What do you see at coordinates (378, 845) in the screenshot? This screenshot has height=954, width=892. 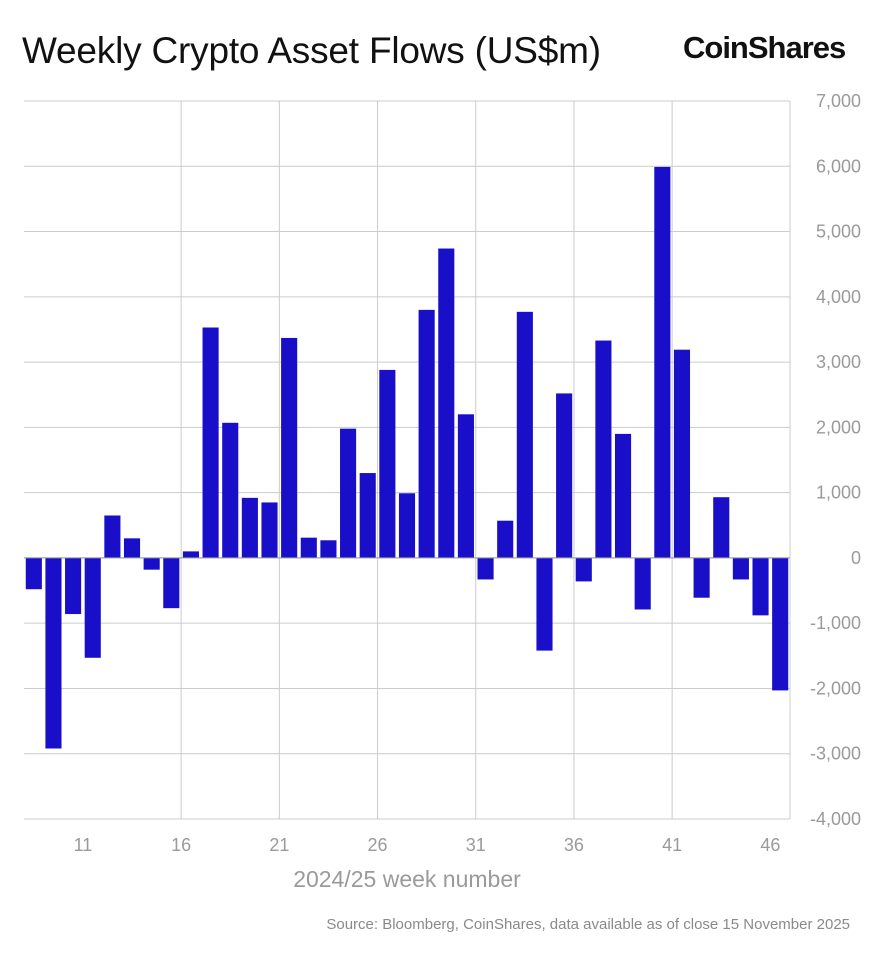 I see `x-tick-label: 26` at bounding box center [378, 845].